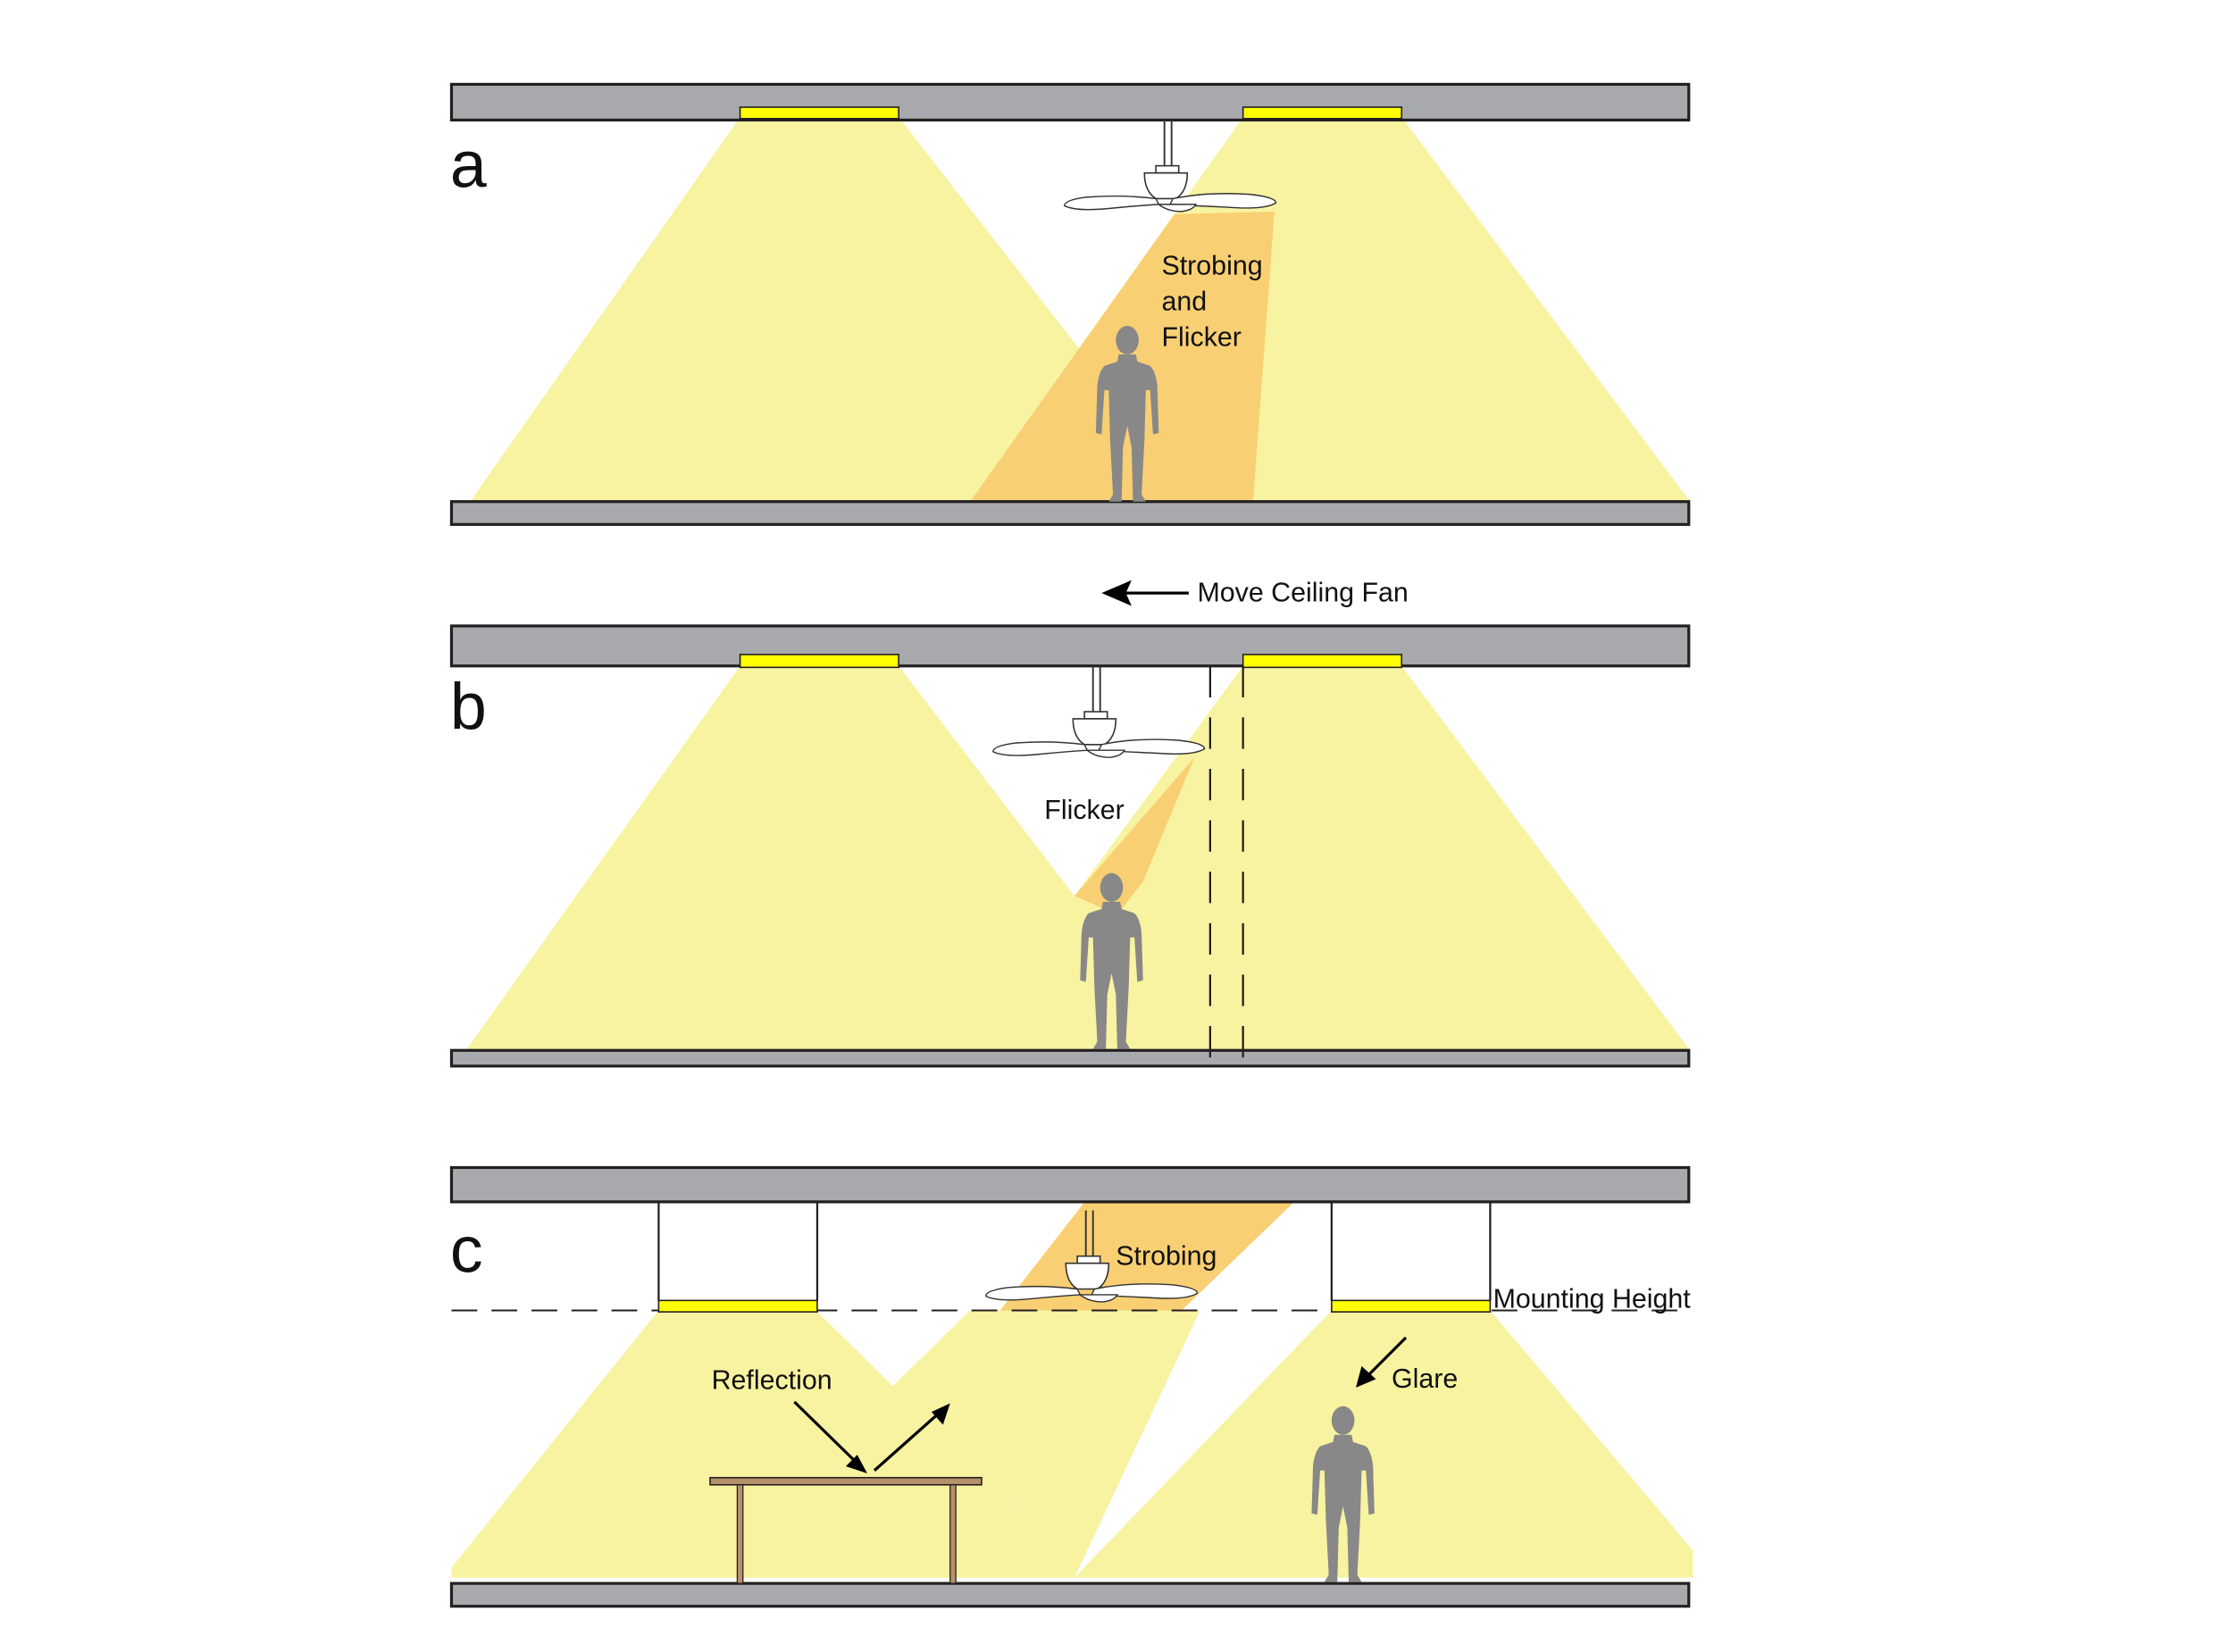 This screenshot has width=2216, height=1652. I want to click on light-cone-right, so click(1383, 1444).